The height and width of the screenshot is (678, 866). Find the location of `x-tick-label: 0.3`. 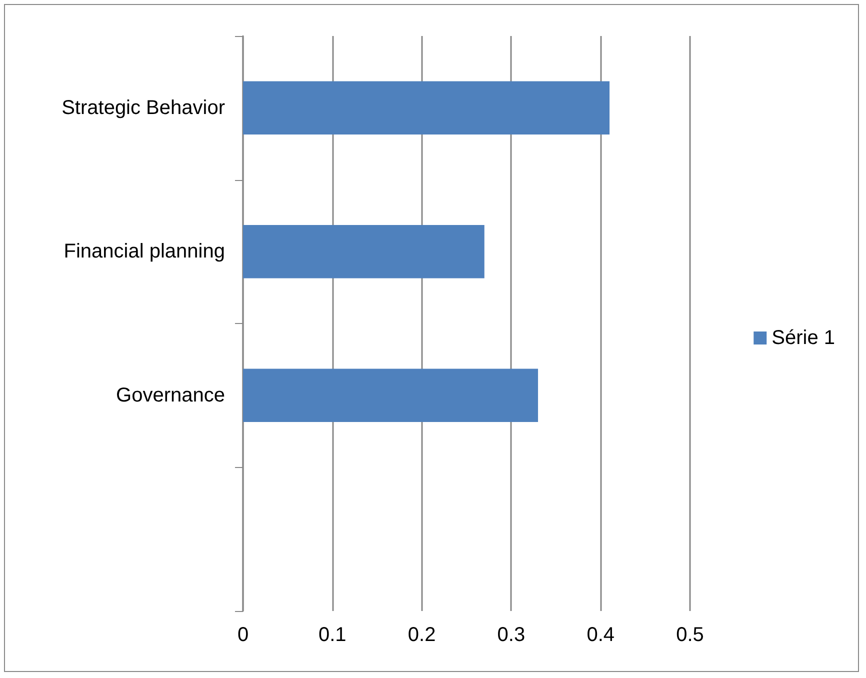

x-tick-label: 0.3 is located at coordinates (511, 635).